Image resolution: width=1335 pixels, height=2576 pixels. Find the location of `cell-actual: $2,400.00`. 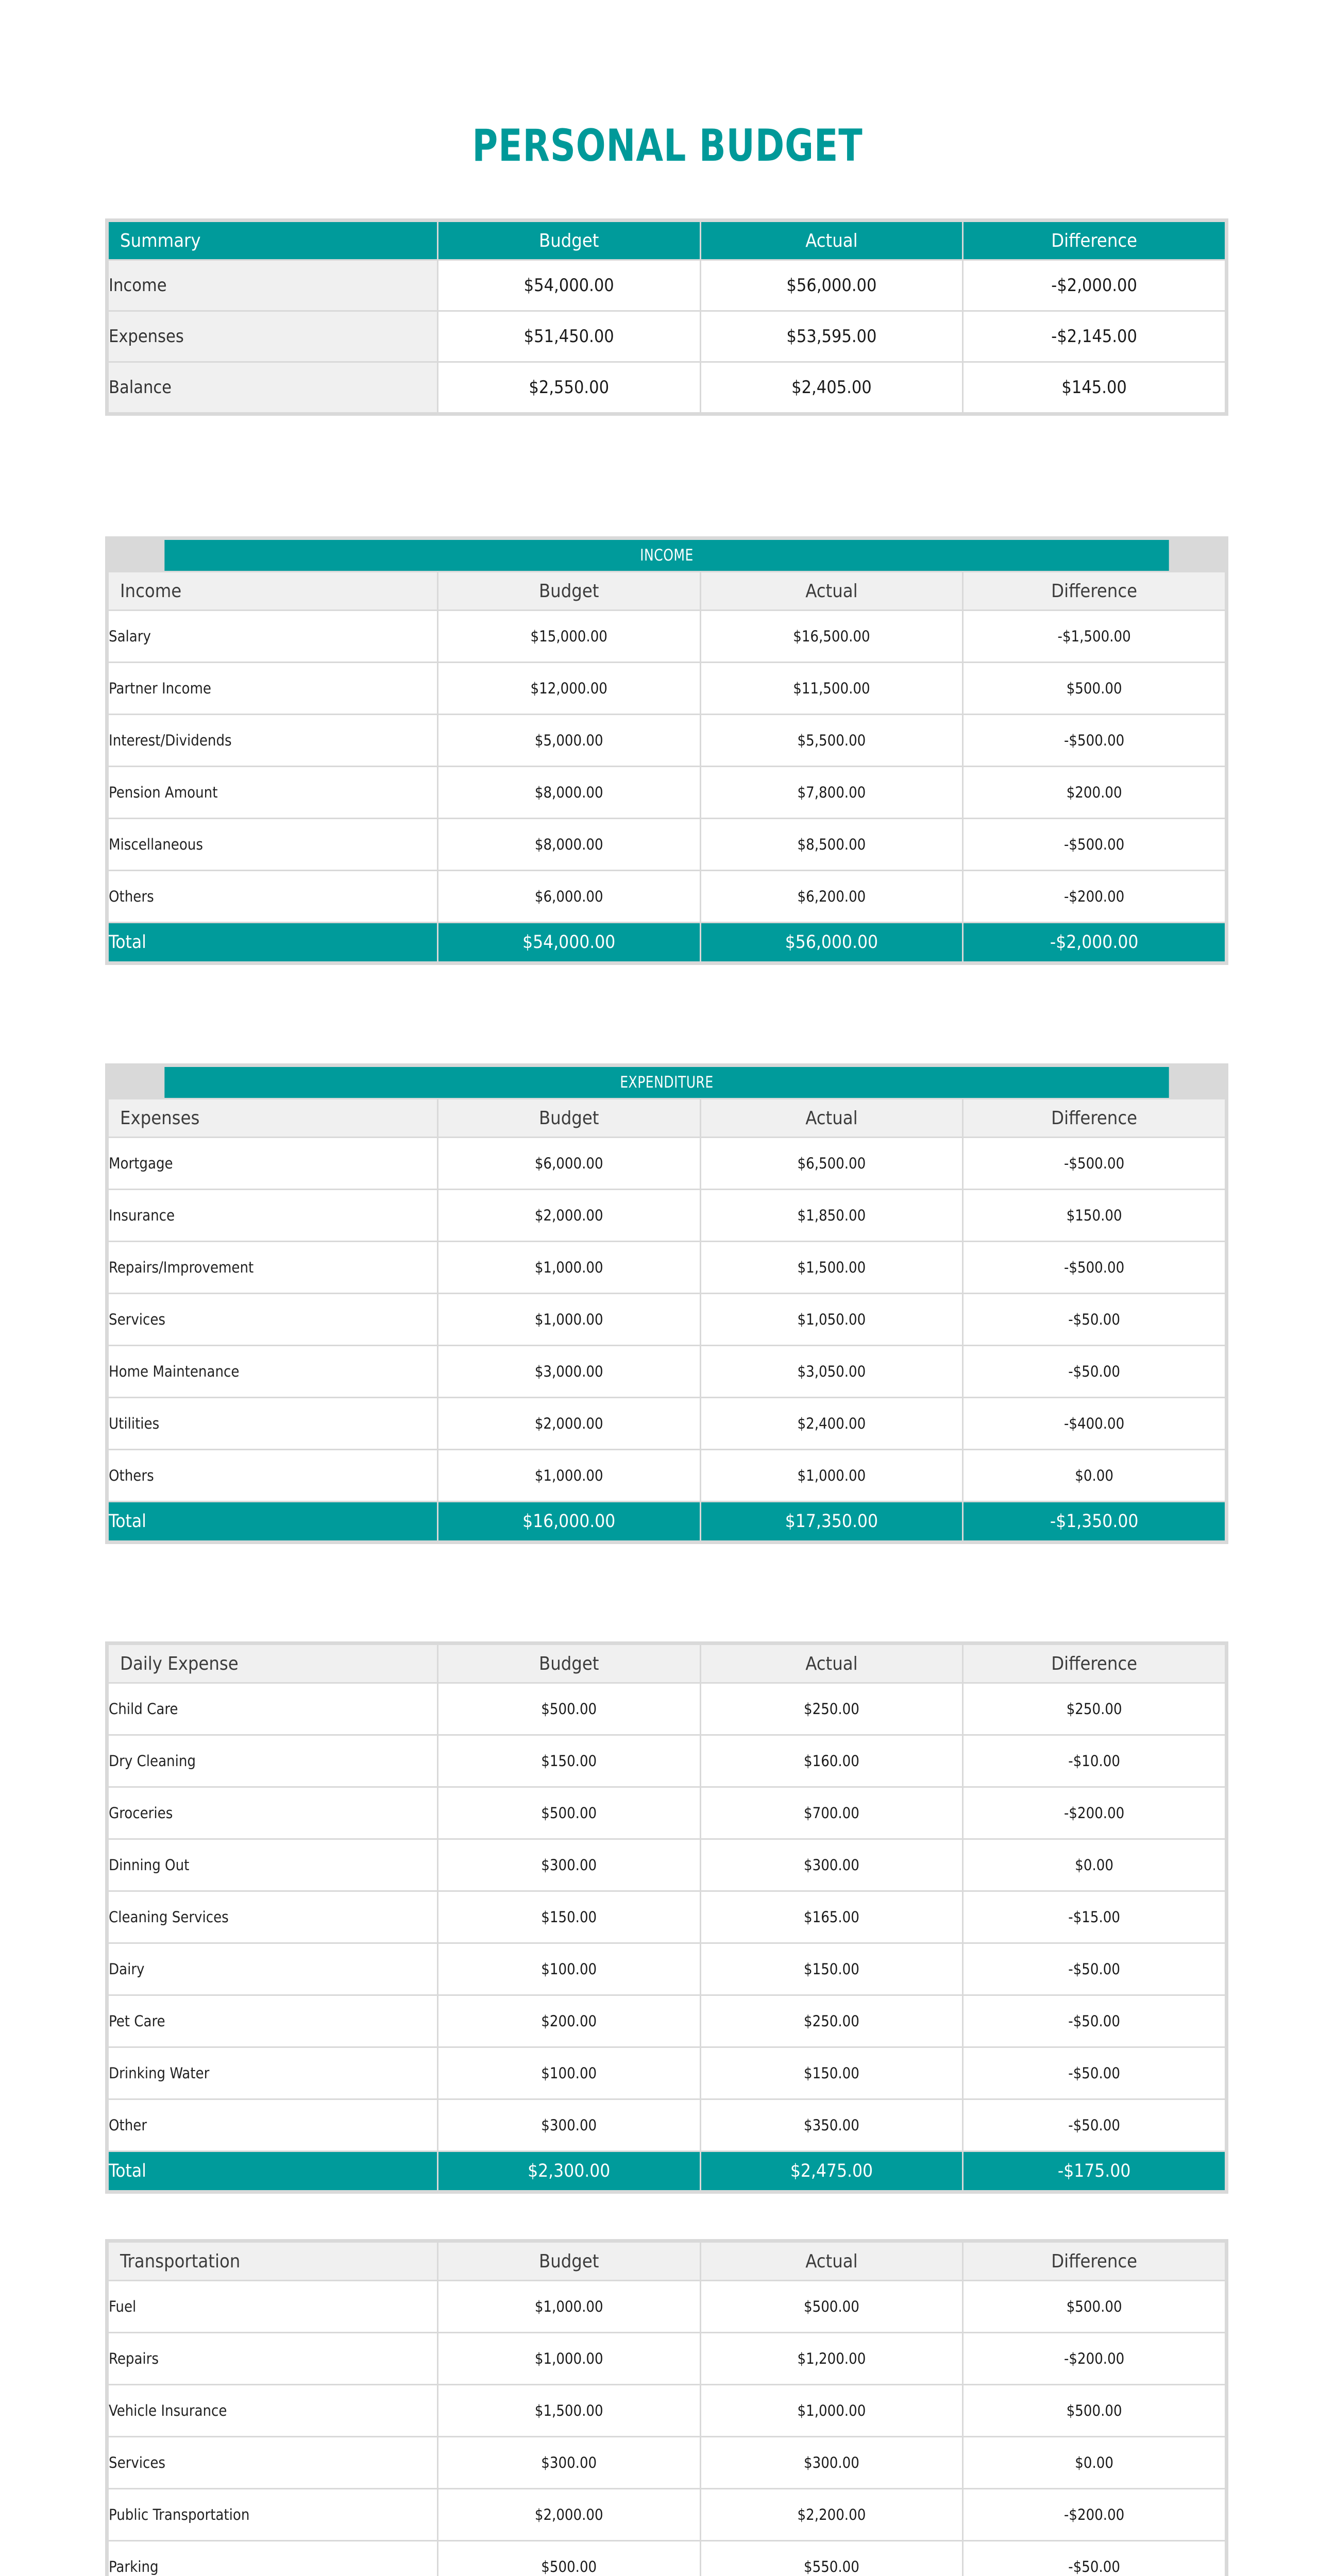

cell-actual: $2,400.00 is located at coordinates (832, 1423).